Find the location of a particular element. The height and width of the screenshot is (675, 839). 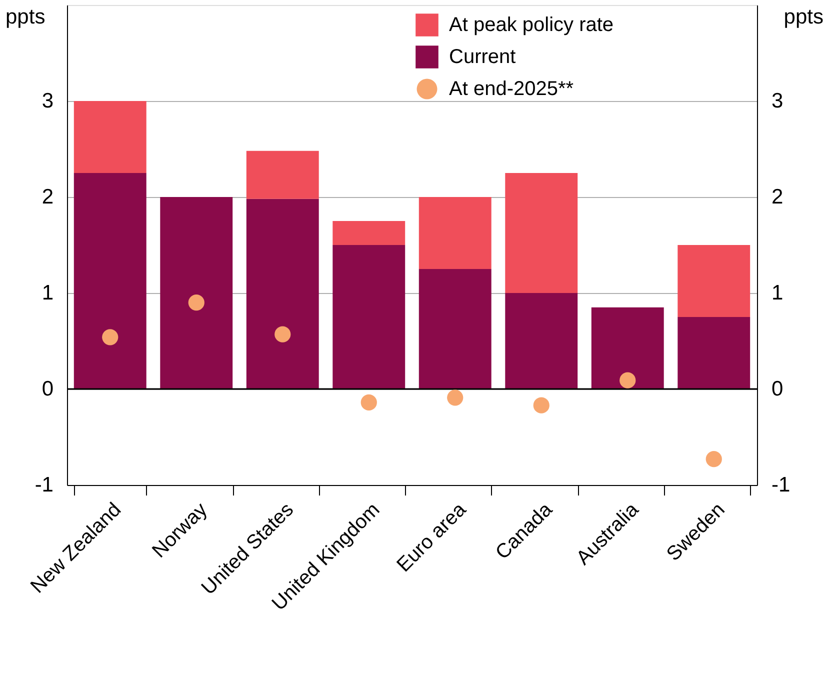

y2-tick-label: 3 is located at coordinates (778, 101).